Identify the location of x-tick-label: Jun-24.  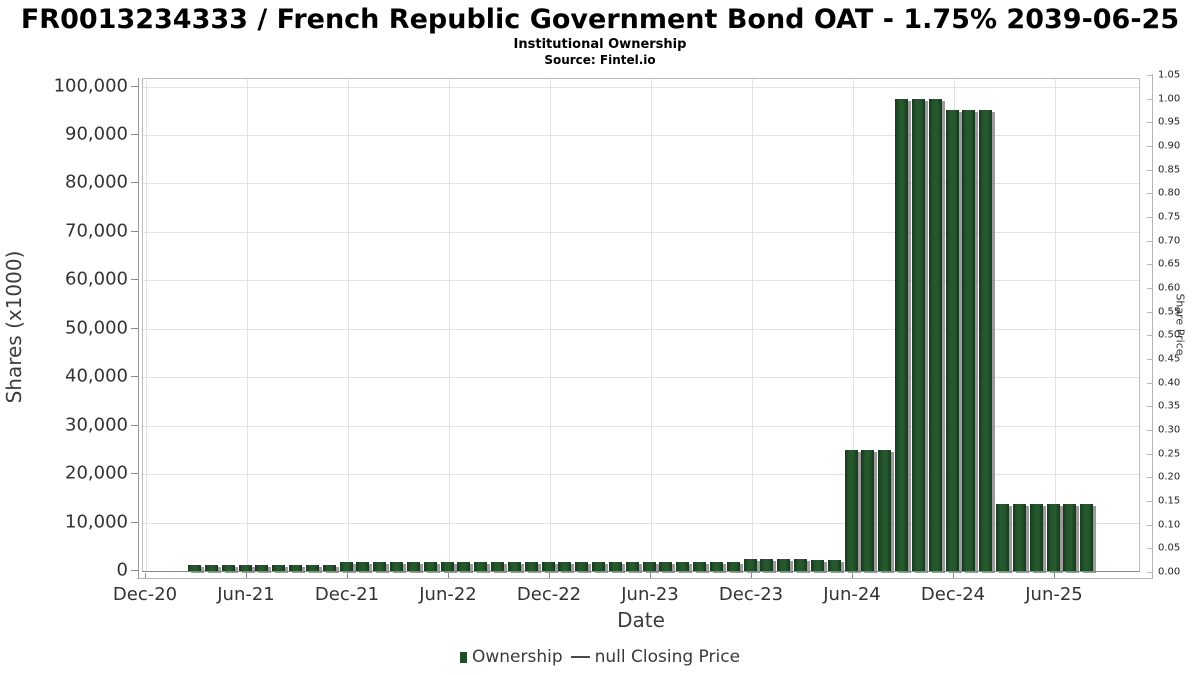
(852, 594).